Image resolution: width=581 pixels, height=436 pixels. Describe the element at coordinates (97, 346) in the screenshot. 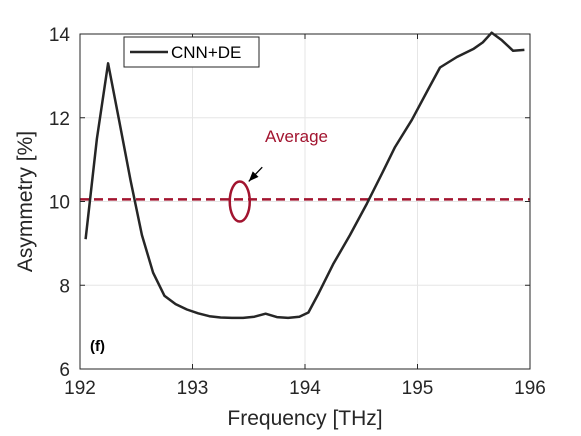

I see `panel-label: (f)` at that location.